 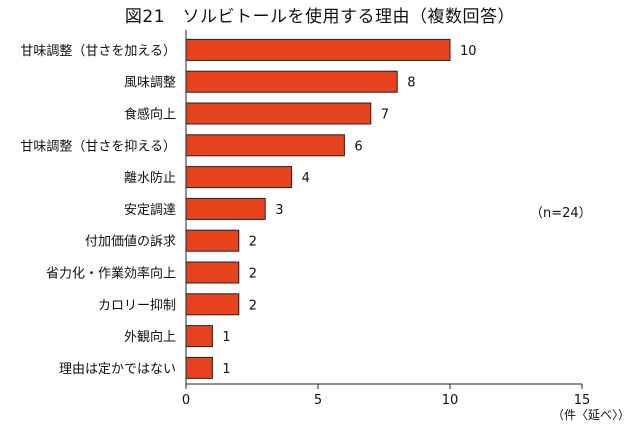 What do you see at coordinates (150, 83) in the screenshot?
I see `category-label: 風味調整` at bounding box center [150, 83].